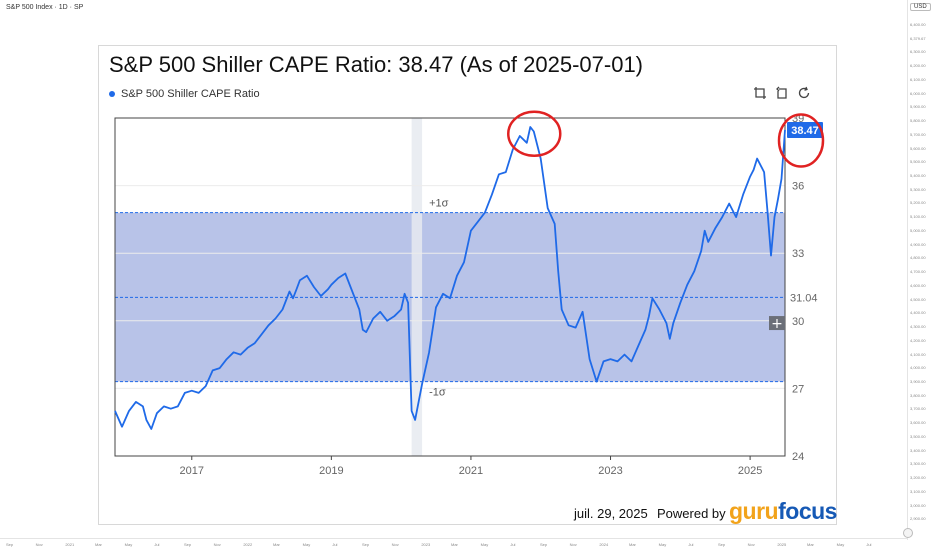 The width and height of the screenshot is (932, 551). I want to click on x-tick-label: 2021, so click(471, 471).